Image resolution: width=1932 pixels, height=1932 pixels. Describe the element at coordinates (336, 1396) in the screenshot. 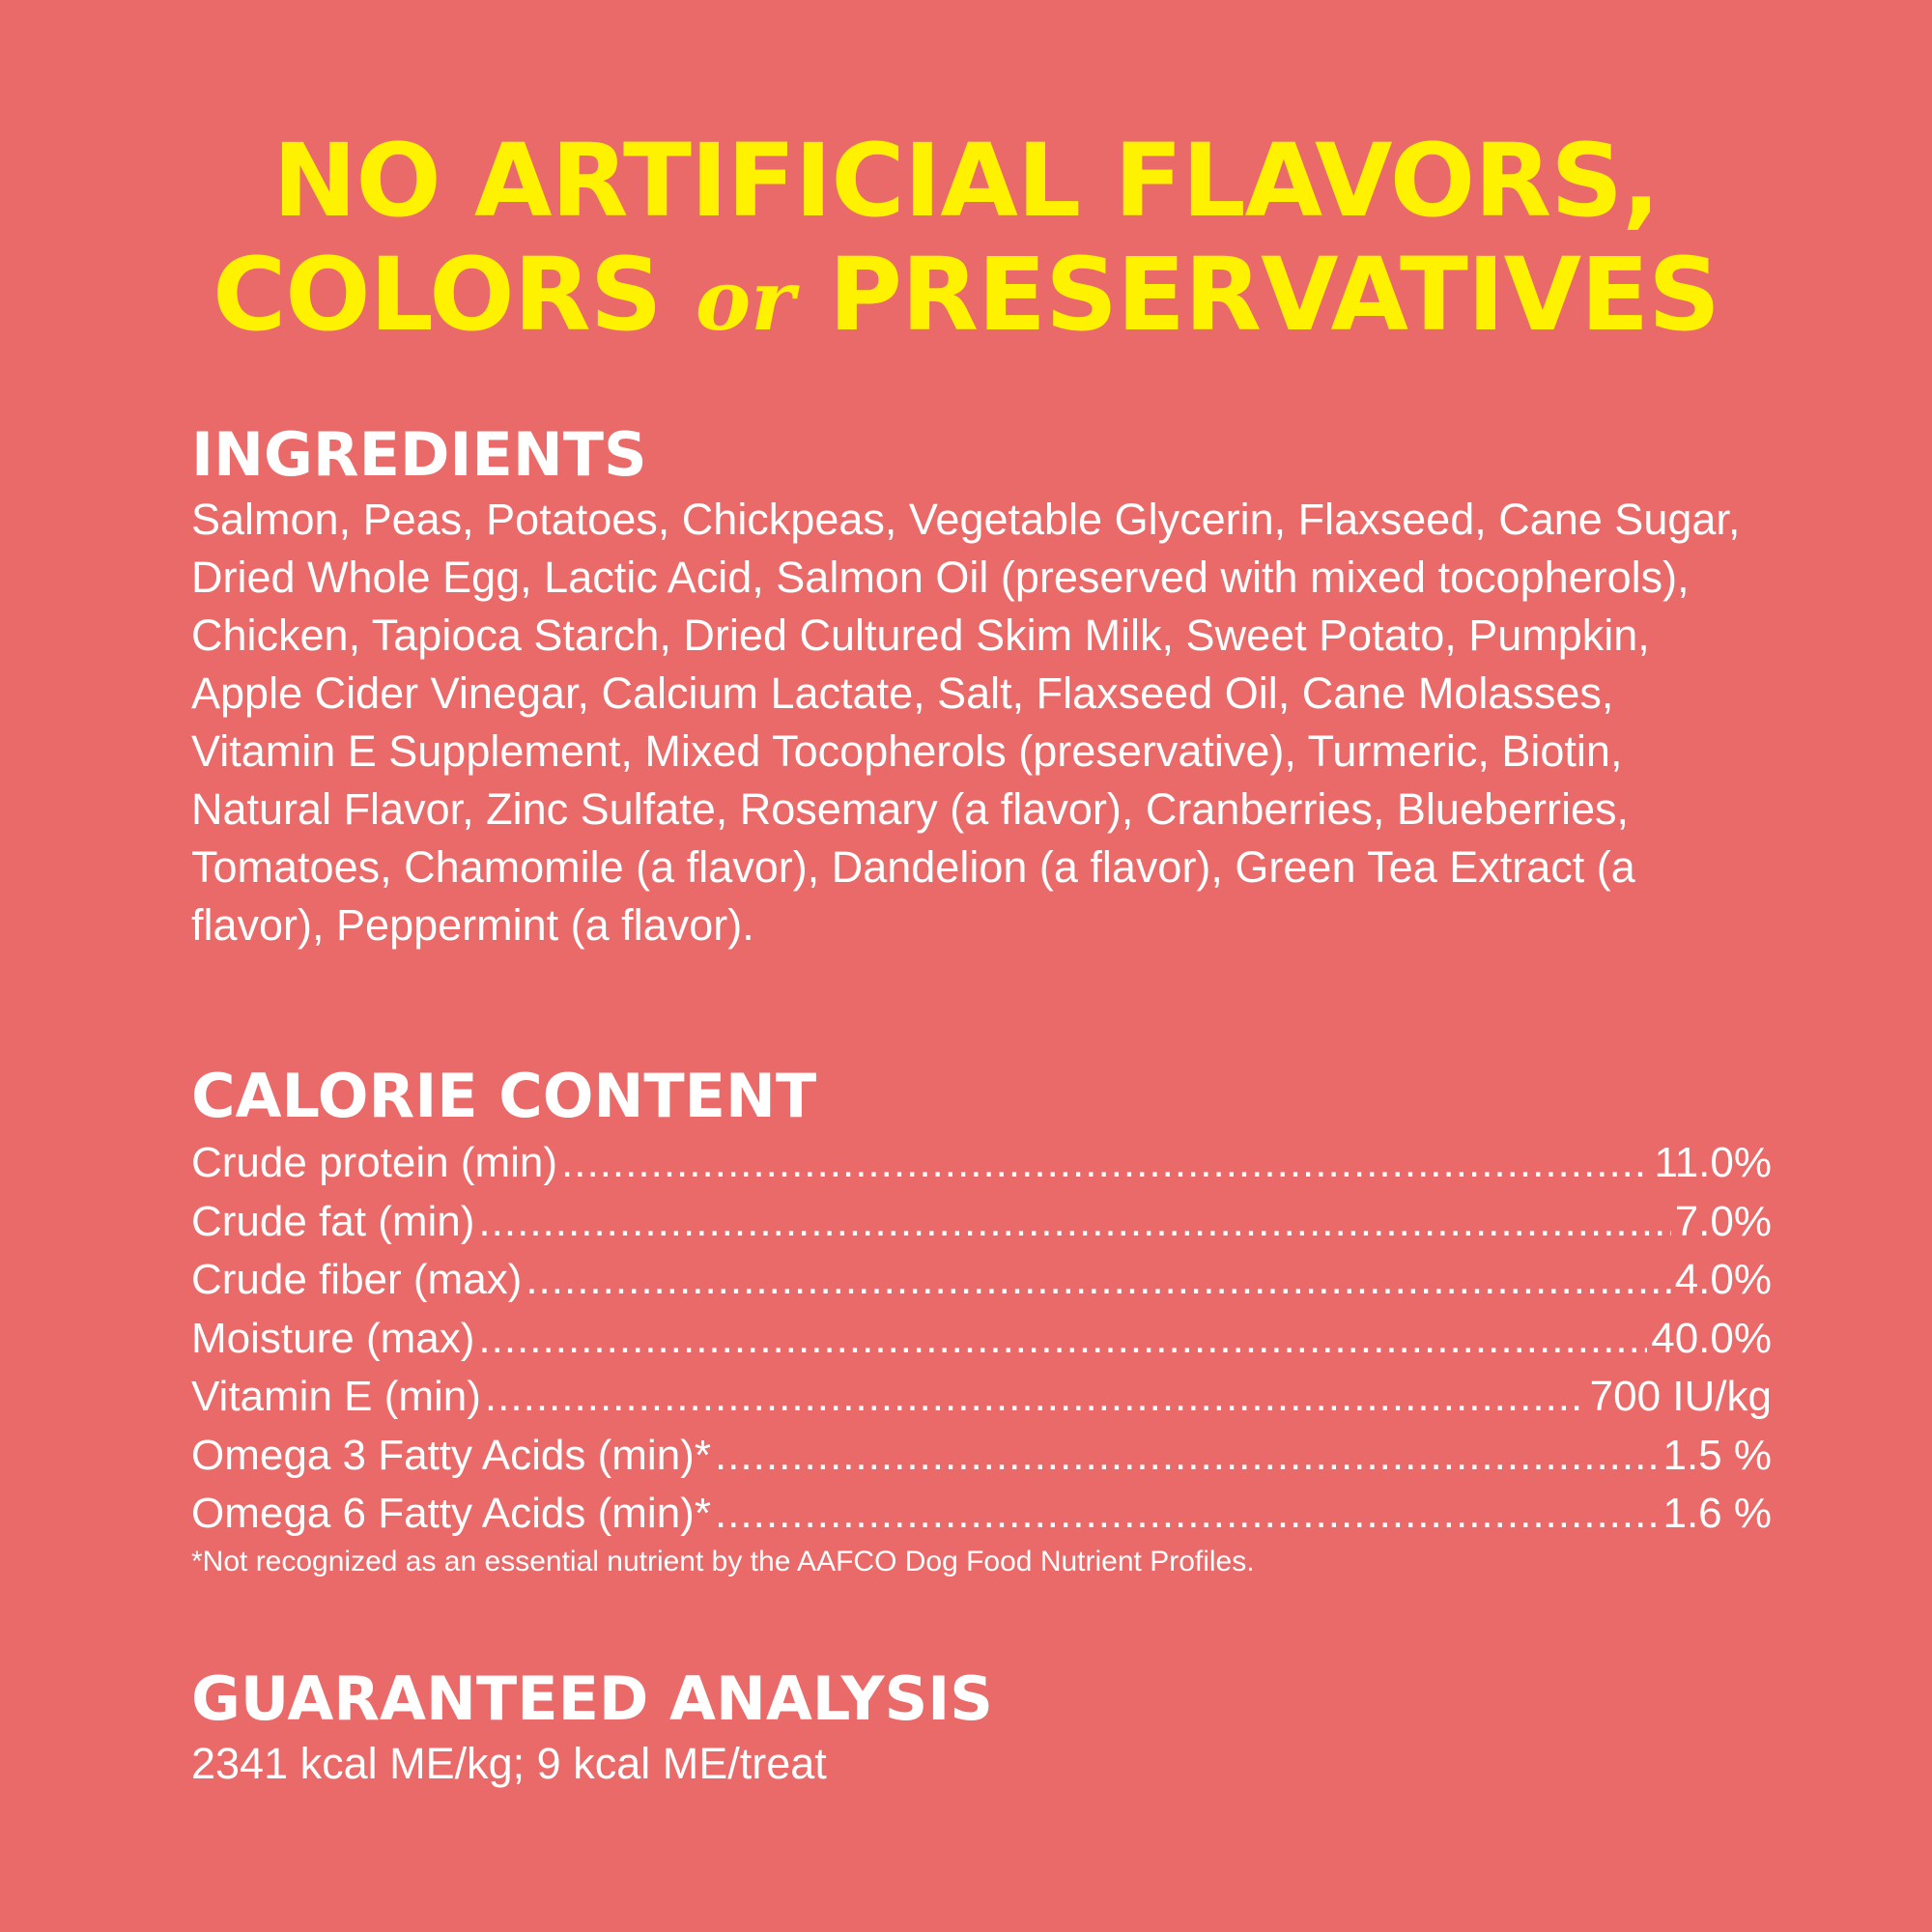

I see `nutrient-label: Vitamin E (min)` at that location.